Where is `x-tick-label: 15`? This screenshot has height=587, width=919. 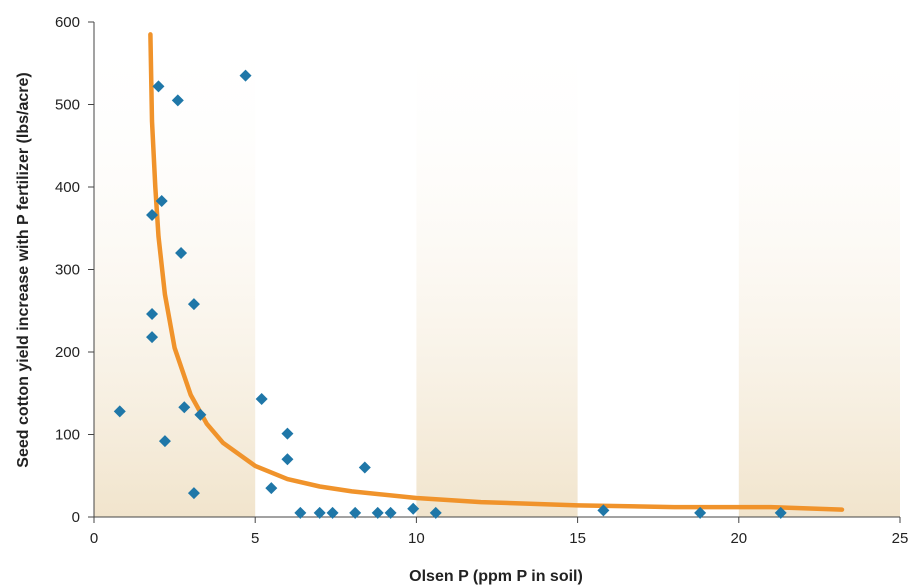
x-tick-label: 15 is located at coordinates (577, 538).